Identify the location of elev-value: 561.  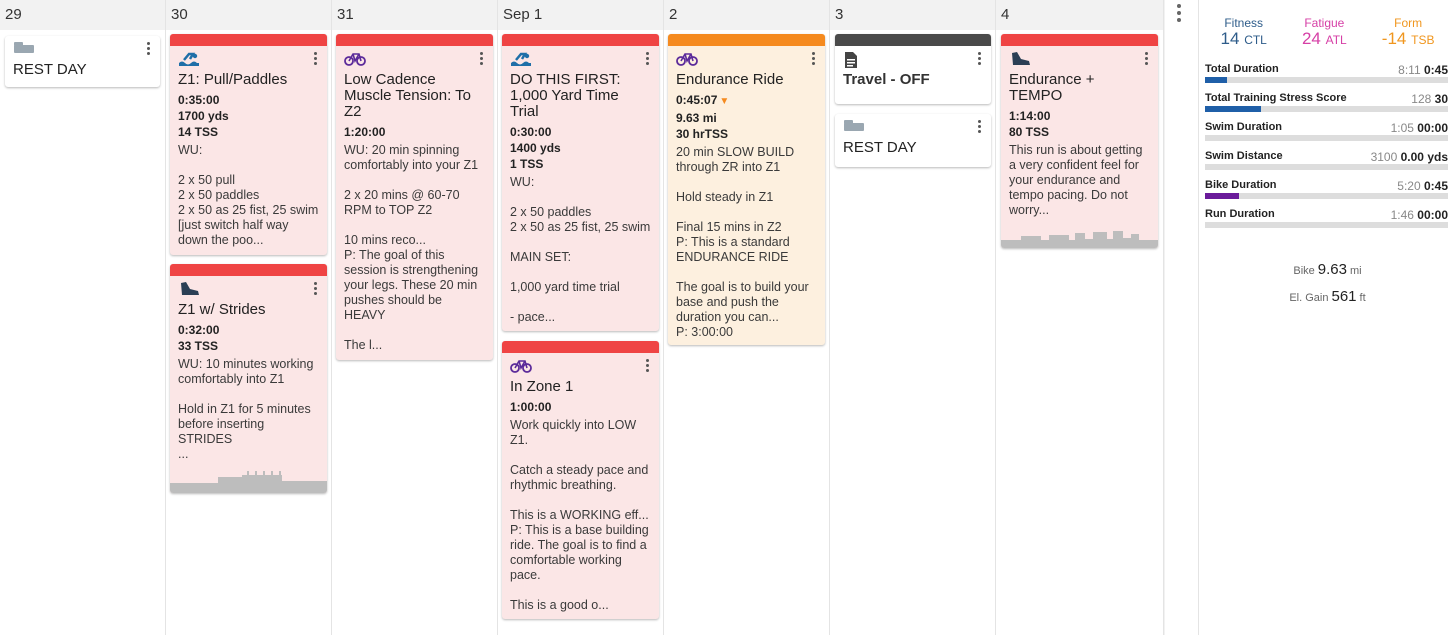
(1344, 296).